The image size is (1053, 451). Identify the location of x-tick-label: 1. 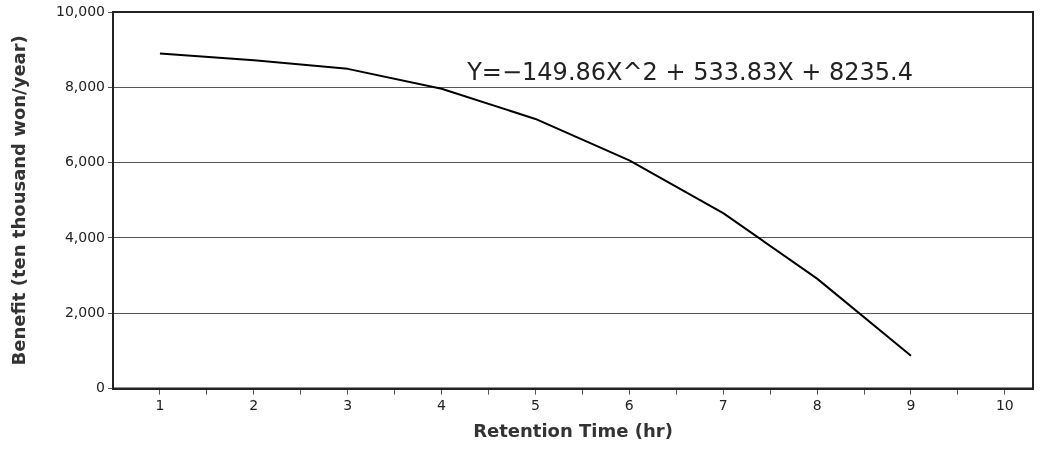
(160, 404).